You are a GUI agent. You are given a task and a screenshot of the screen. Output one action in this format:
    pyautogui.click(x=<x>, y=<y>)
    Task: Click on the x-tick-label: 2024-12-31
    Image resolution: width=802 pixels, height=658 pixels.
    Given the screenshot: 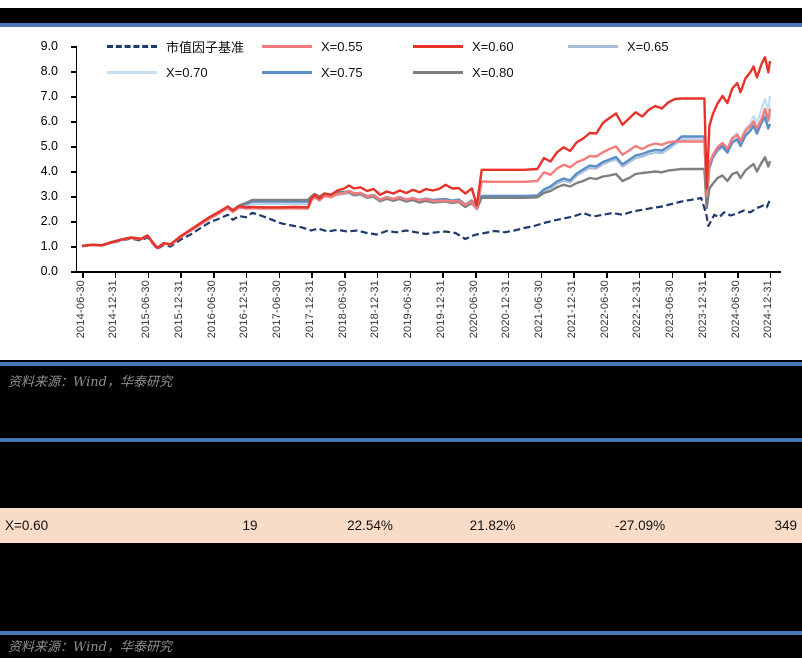 What is the action you would take?
    pyautogui.click(x=768, y=309)
    